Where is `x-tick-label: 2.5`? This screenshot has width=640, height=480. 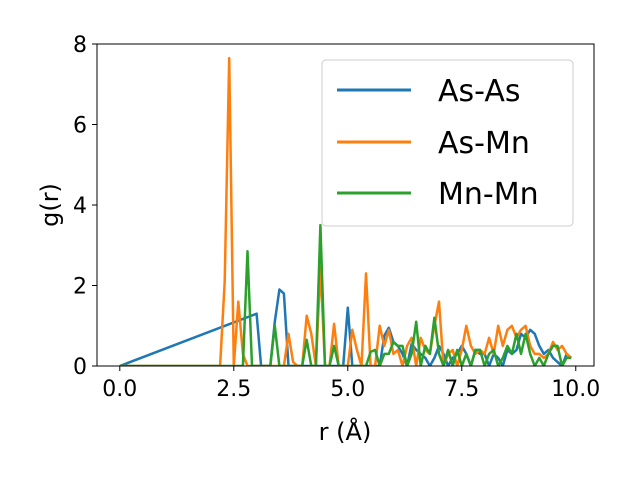 x-tick-label: 2.5 is located at coordinates (233, 389).